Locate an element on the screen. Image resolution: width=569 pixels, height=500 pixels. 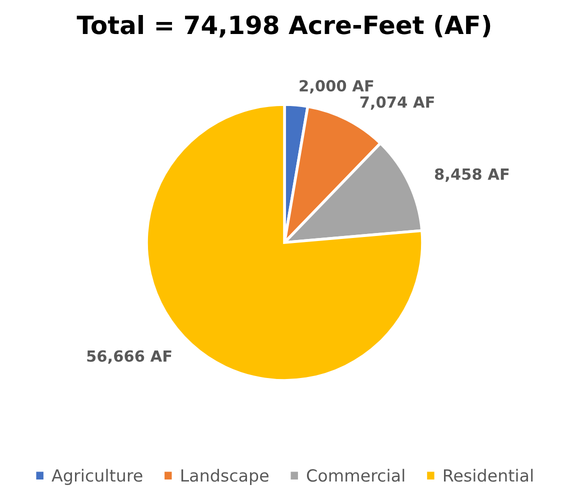
data-label: 8,458 AF is located at coordinates (471, 175).